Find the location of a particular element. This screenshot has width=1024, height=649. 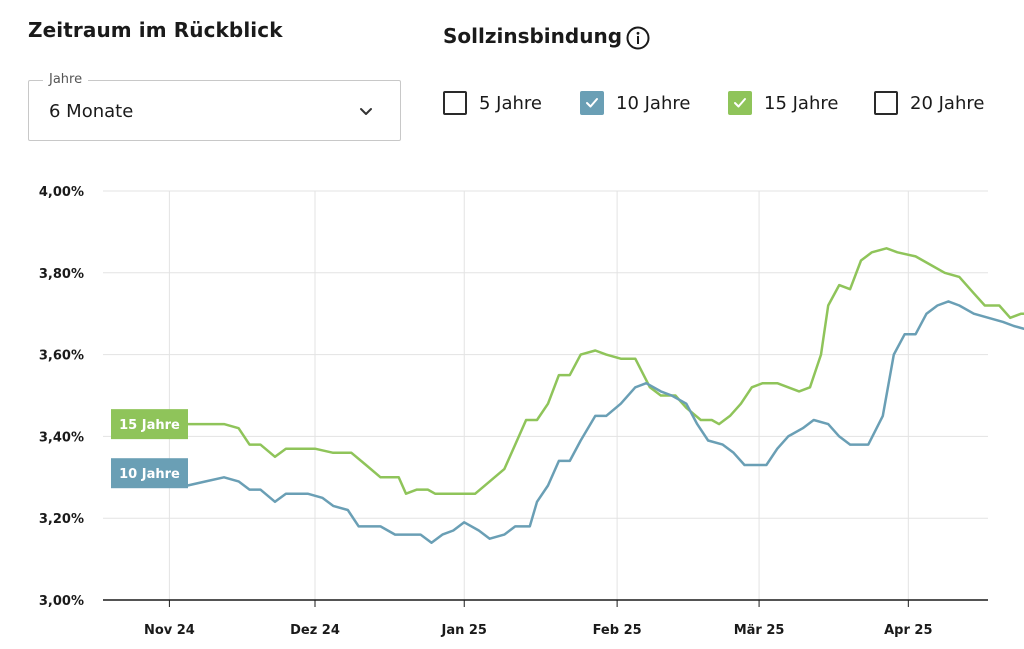

series-tag-label: 10 Jahre is located at coordinates (149, 474).